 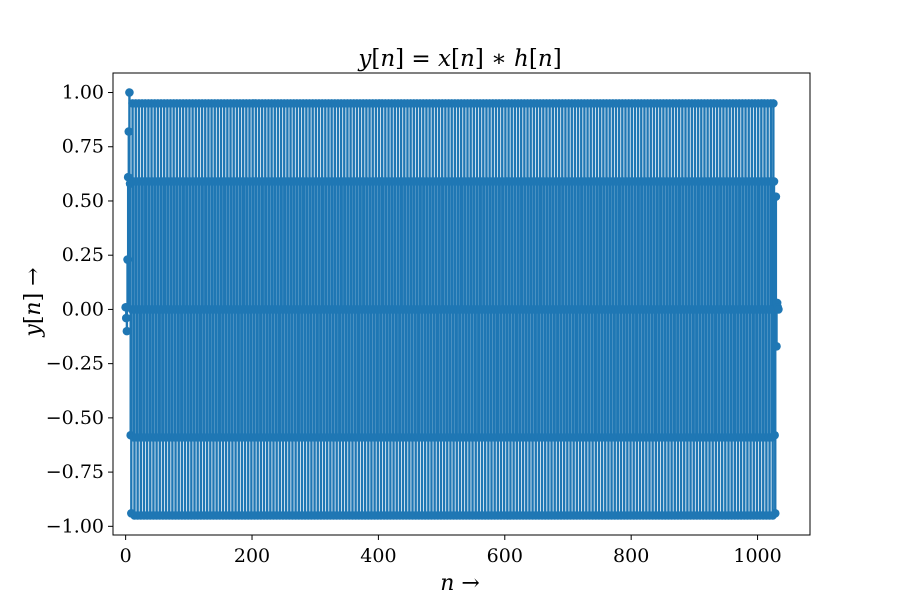 I want to click on y-tick-label: 1.00, so click(x=83, y=93).